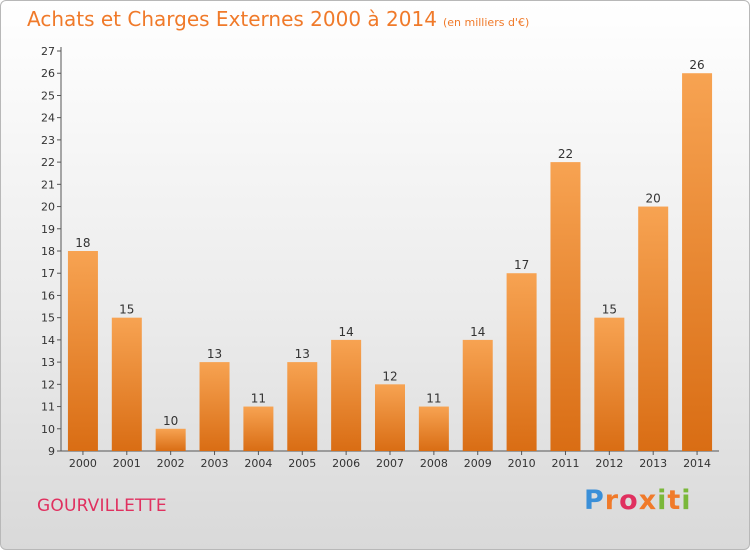 This screenshot has width=750, height=550. I want to click on x-tick-label: 2002, so click(171, 463).